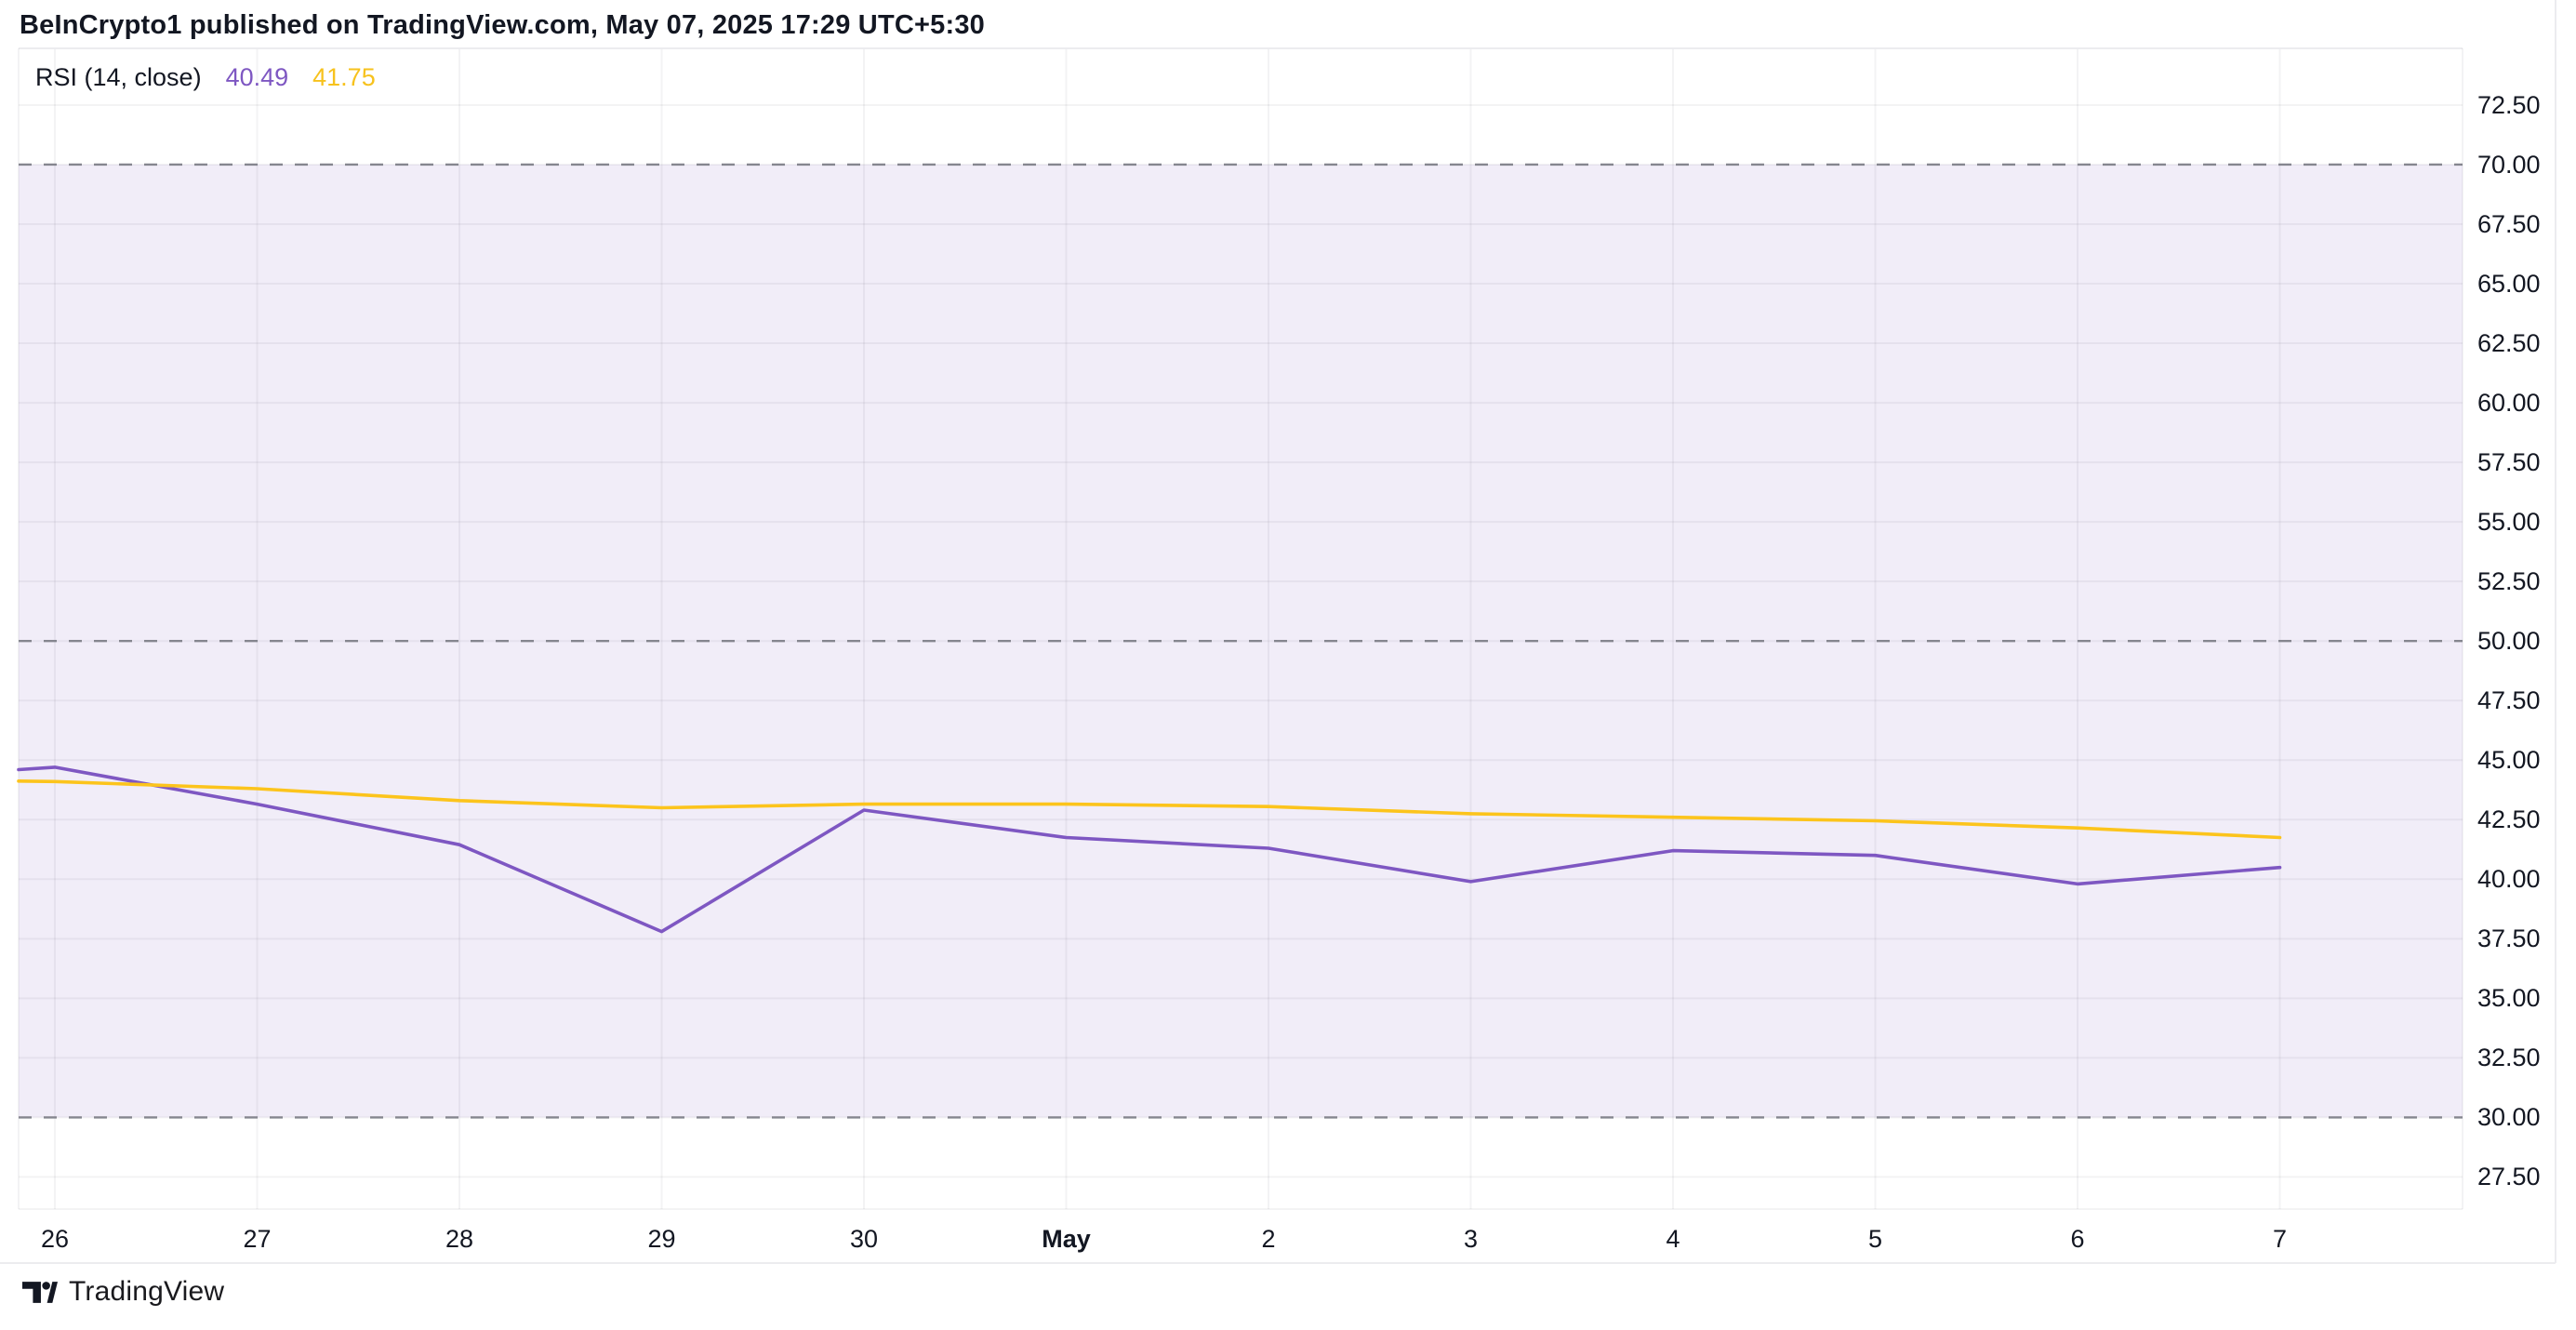 The width and height of the screenshot is (2576, 1330). Describe the element at coordinates (1673, 1239) in the screenshot. I see `x-axis-label: 4` at that location.